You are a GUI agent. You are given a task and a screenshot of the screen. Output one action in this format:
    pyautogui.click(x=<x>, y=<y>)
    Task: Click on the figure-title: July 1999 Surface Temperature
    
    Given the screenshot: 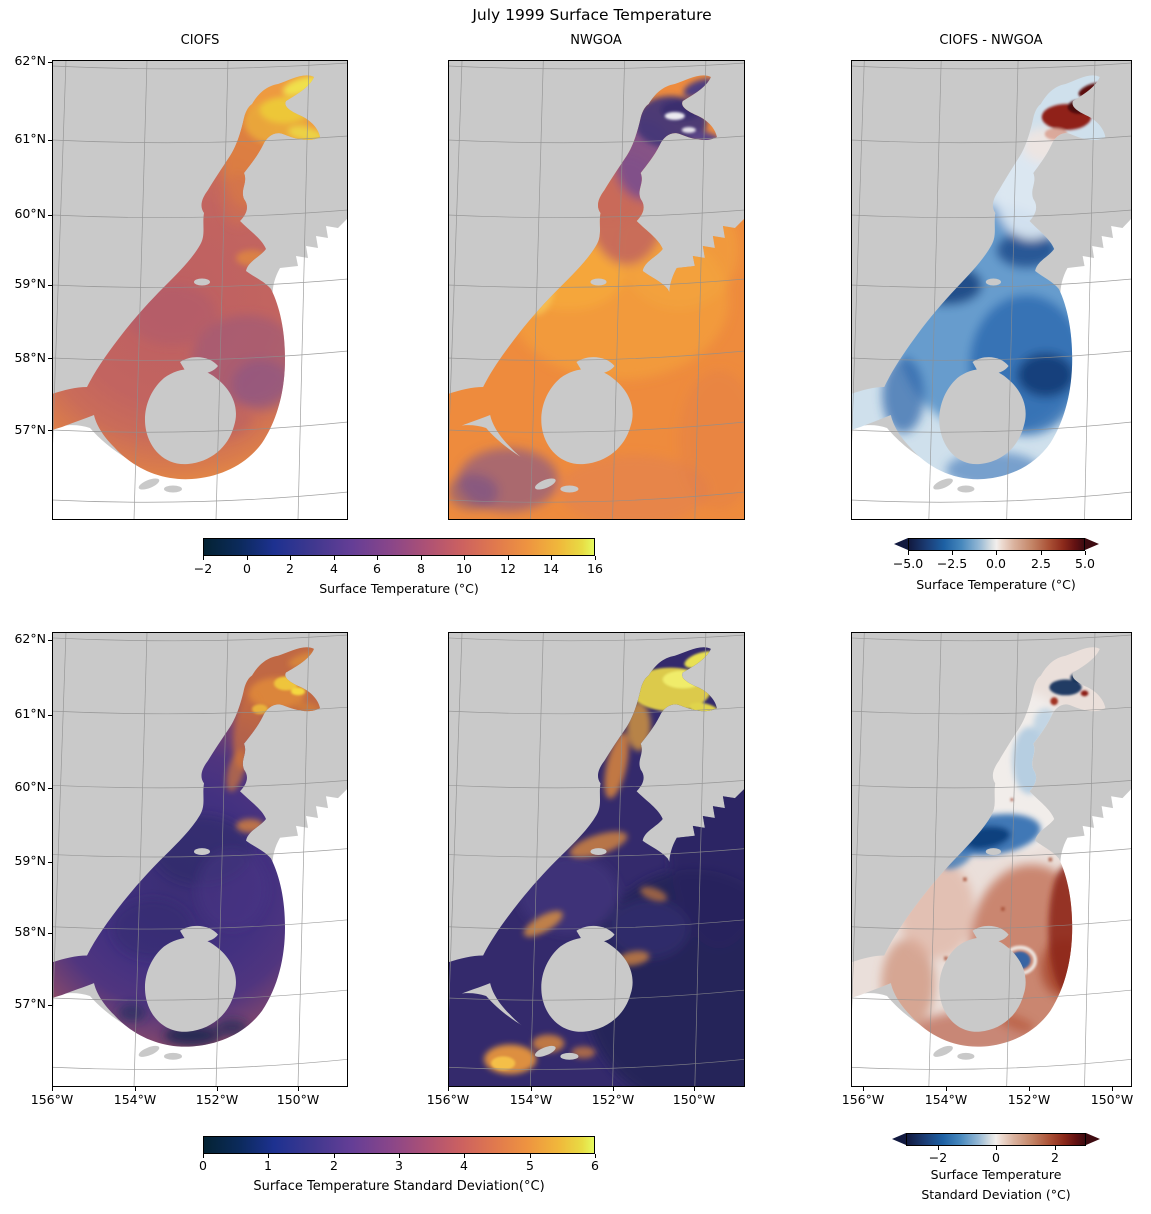 What is the action you would take?
    pyautogui.click(x=592, y=15)
    